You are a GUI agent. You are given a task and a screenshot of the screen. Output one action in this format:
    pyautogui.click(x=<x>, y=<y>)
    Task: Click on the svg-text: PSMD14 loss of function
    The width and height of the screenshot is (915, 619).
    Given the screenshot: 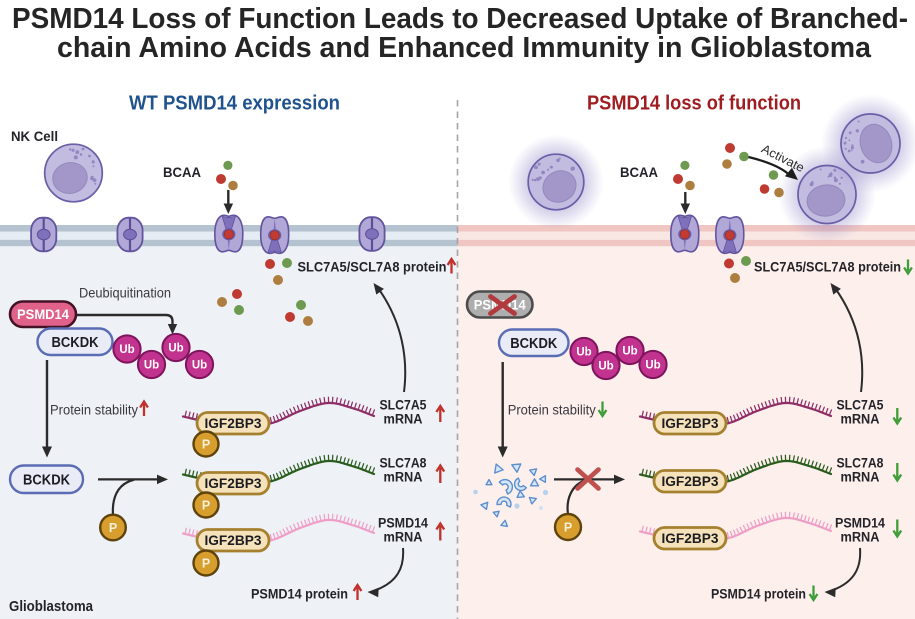 What is the action you would take?
    pyautogui.click(x=694, y=104)
    